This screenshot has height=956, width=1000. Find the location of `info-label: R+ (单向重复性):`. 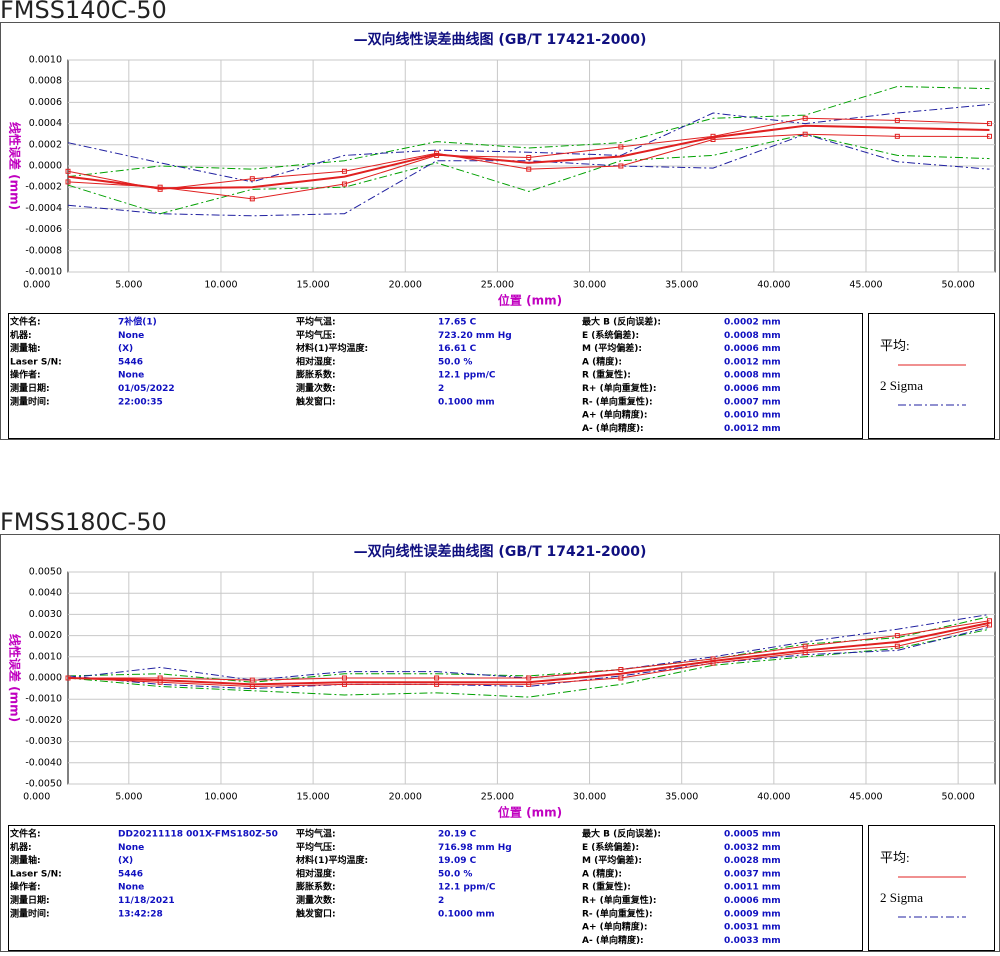

info-label: R+ (单向重复性): is located at coordinates (619, 900).